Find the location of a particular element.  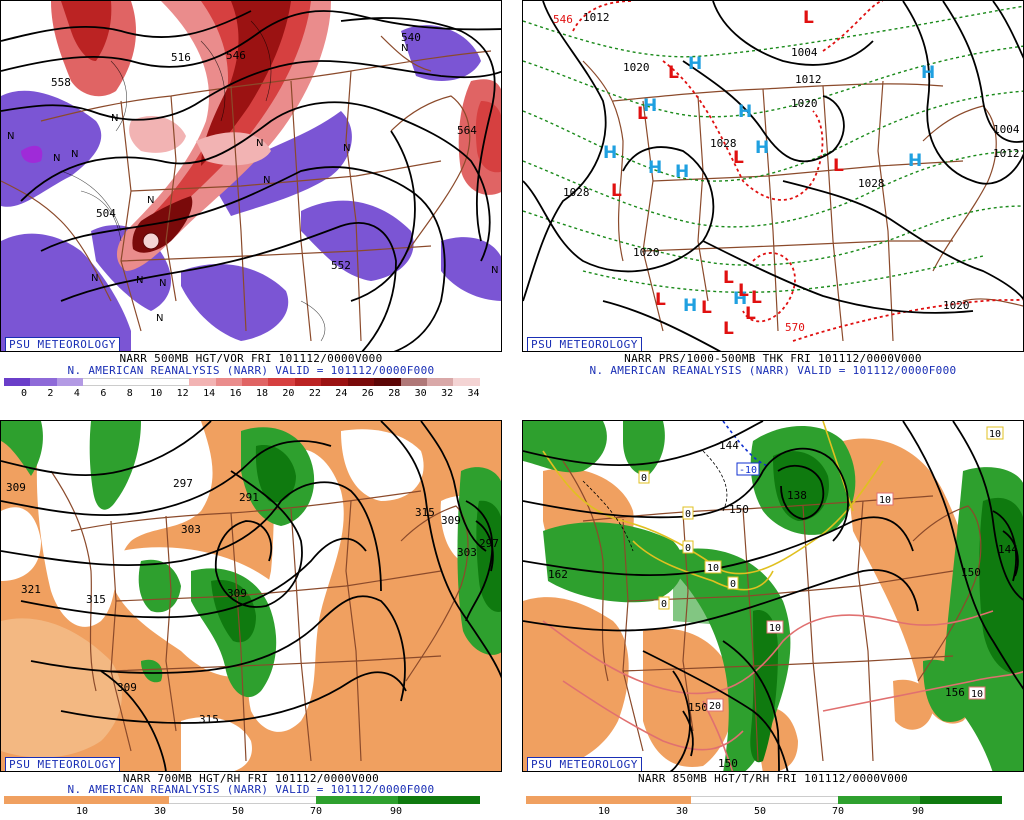

contour-label: 504 is located at coordinates (106, 213).